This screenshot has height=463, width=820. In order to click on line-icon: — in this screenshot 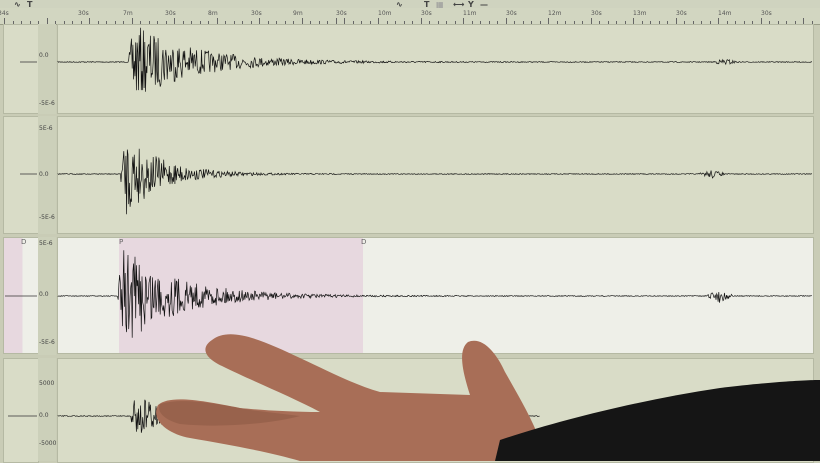, I will do `click(484, 4)`.